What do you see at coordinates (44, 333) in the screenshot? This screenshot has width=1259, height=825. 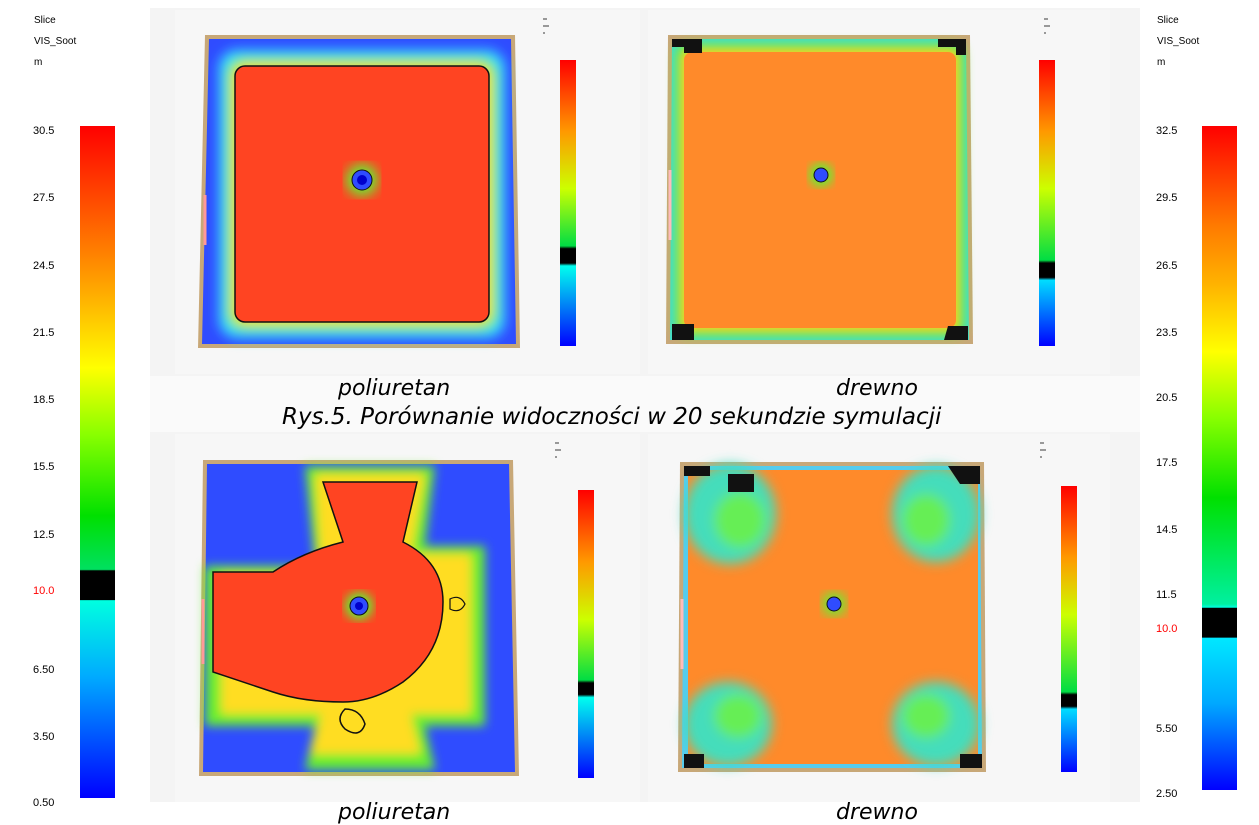 I see `legend-left-tick: 21.5` at bounding box center [44, 333].